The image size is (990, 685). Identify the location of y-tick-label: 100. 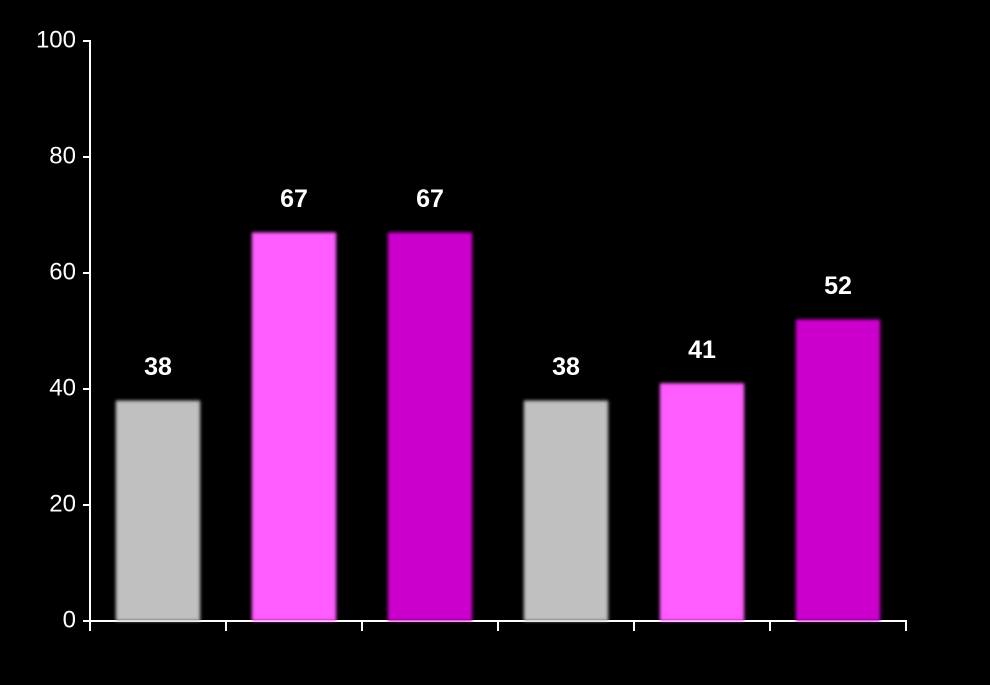
(56, 39).